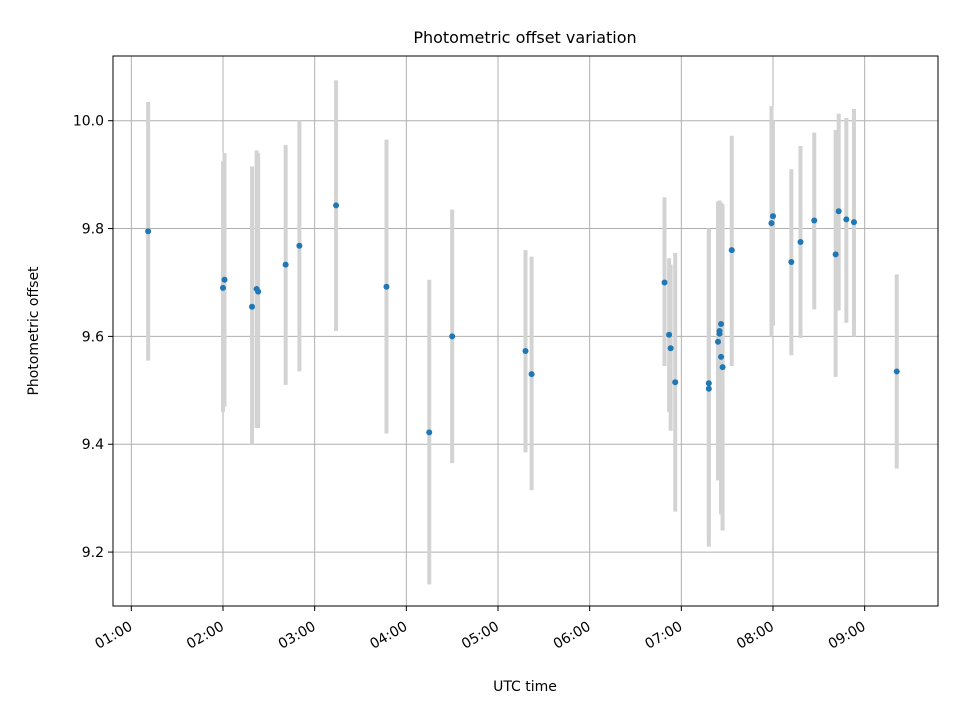 Image resolution: width=960 pixels, height=720 pixels. I want to click on y-axis-label: Photometric offset, so click(34, 331).